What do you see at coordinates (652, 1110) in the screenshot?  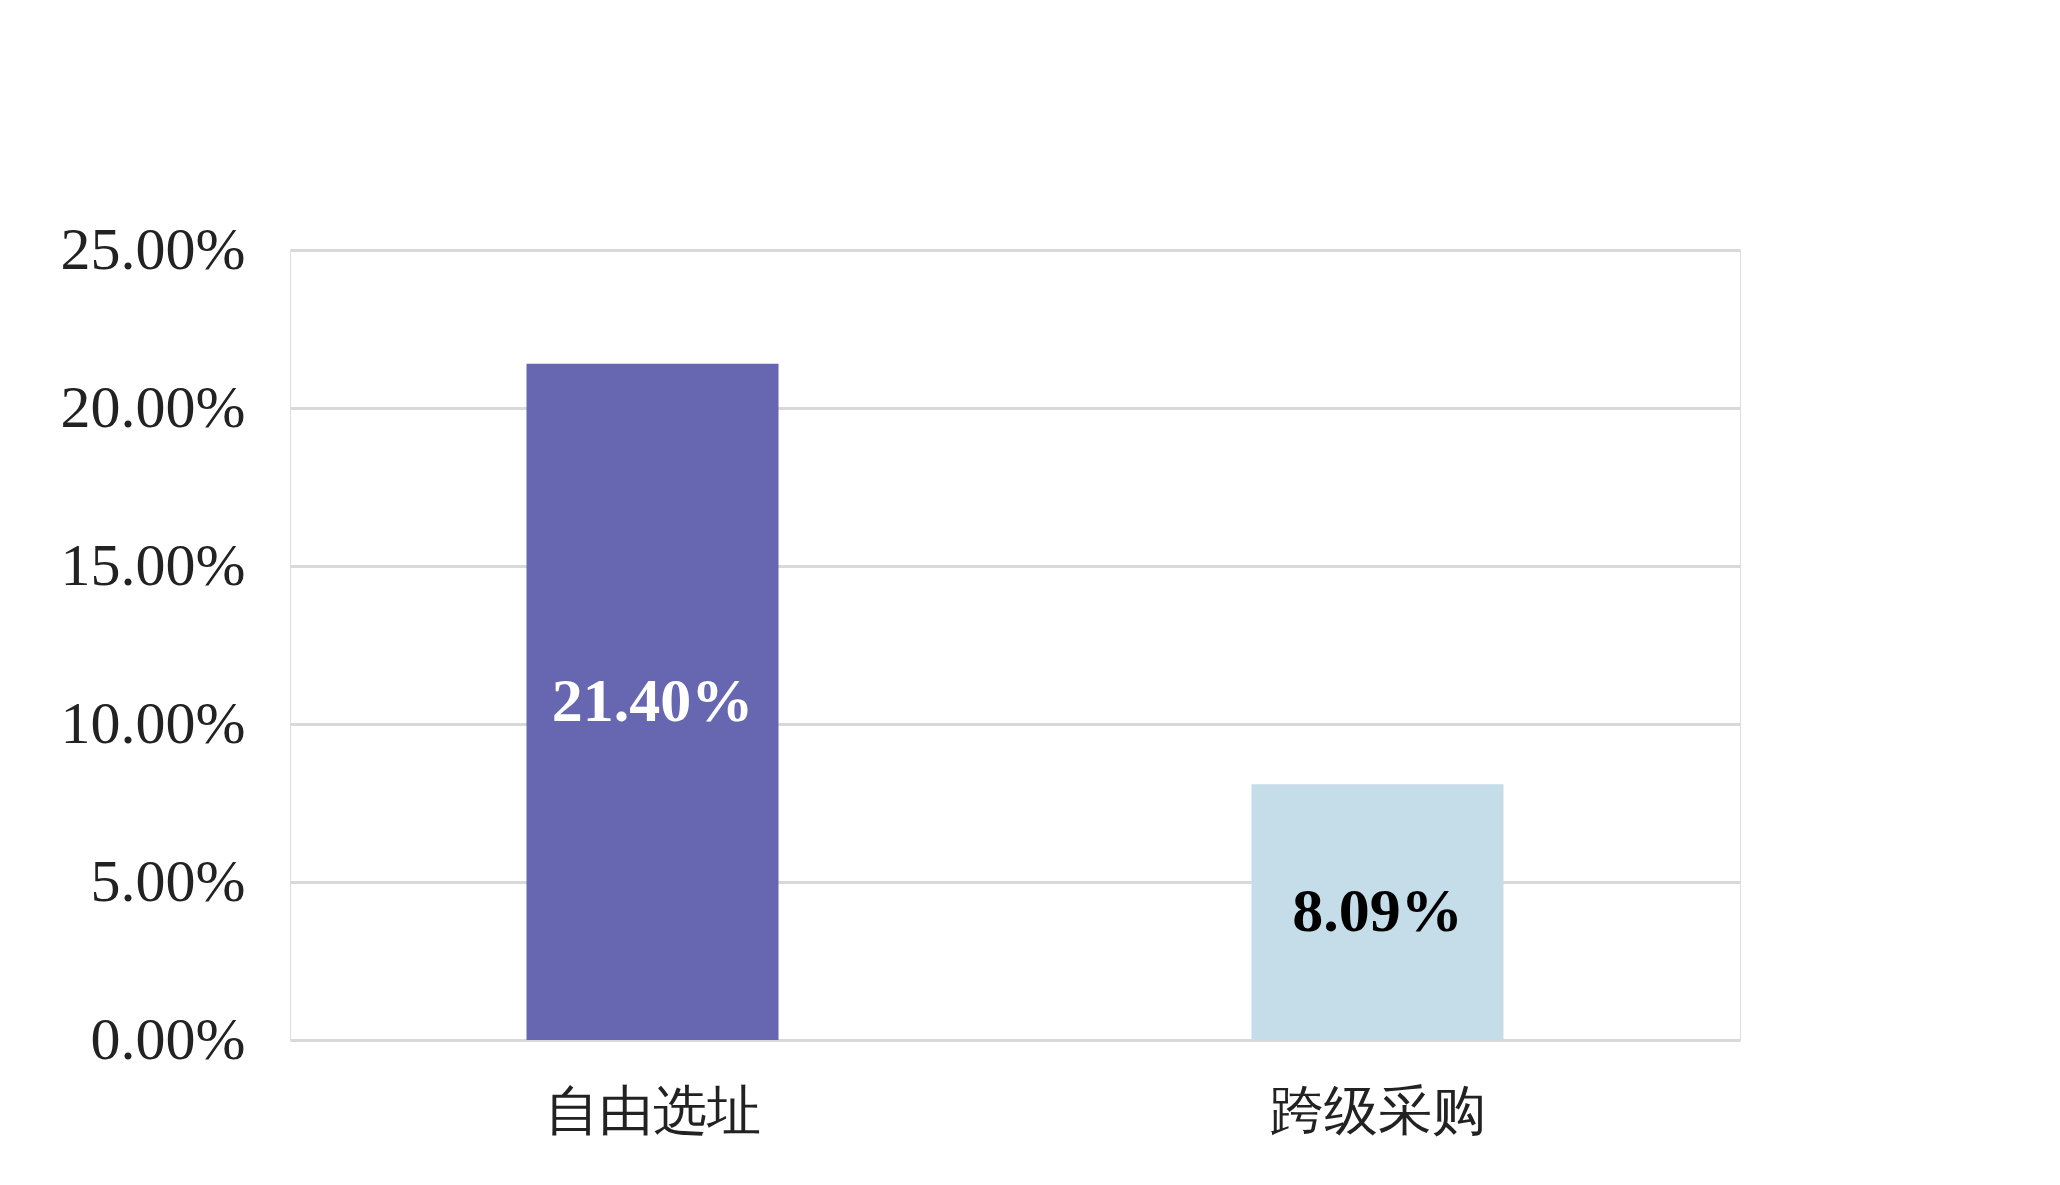 I see `x-tick-label: 自由选址` at bounding box center [652, 1110].